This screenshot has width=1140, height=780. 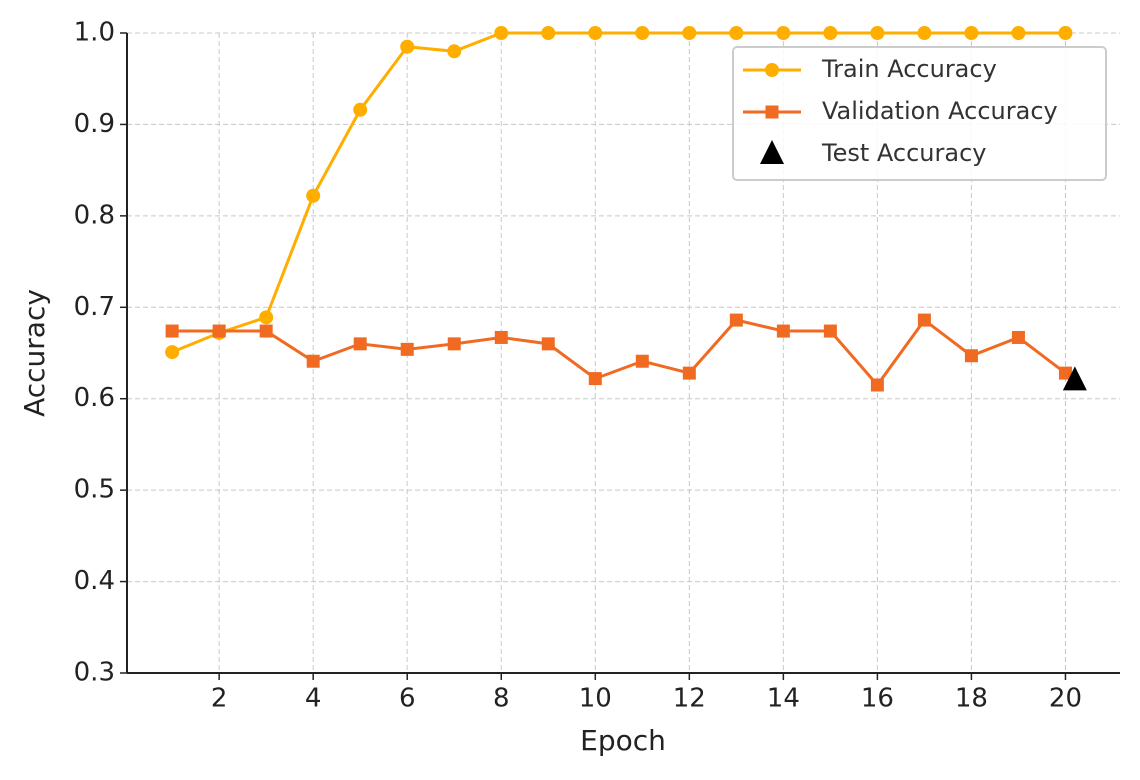 What do you see at coordinates (909, 69) in the screenshot?
I see `legend-label: Train Accuracy` at bounding box center [909, 69].